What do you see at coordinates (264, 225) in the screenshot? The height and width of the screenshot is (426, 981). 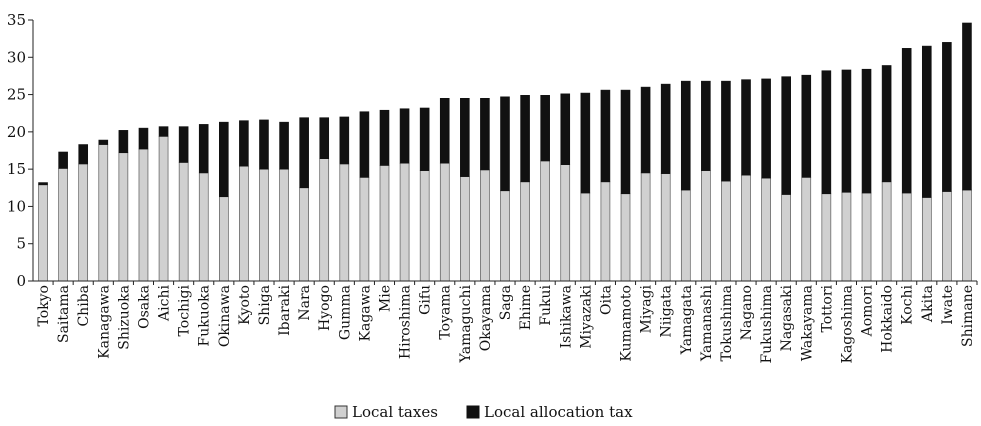 I see `bar-local-taxes-shiga` at bounding box center [264, 225].